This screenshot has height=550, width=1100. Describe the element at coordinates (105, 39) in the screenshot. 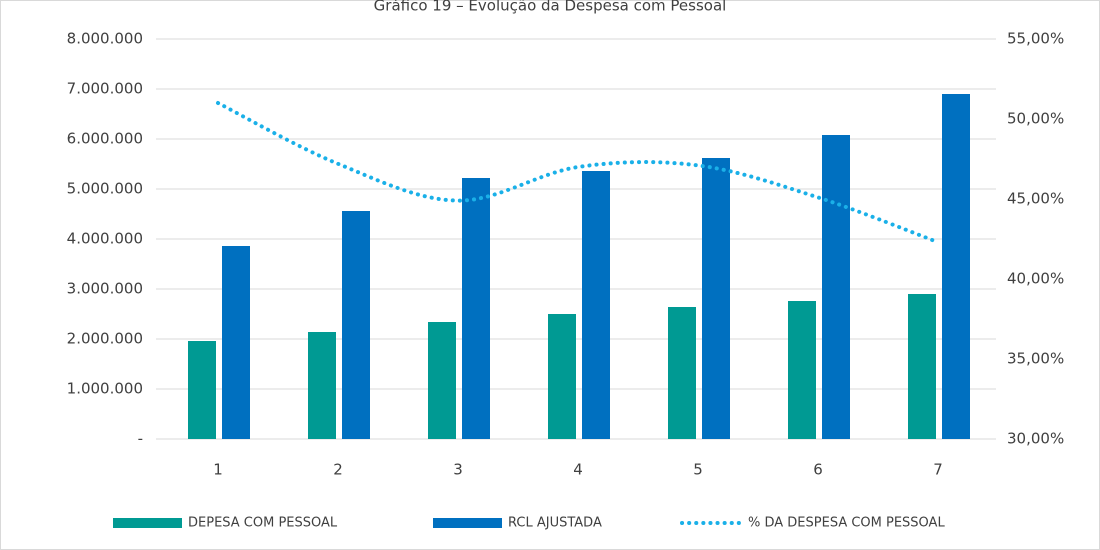

I see `y-tick-label: 8.000.000` at that location.